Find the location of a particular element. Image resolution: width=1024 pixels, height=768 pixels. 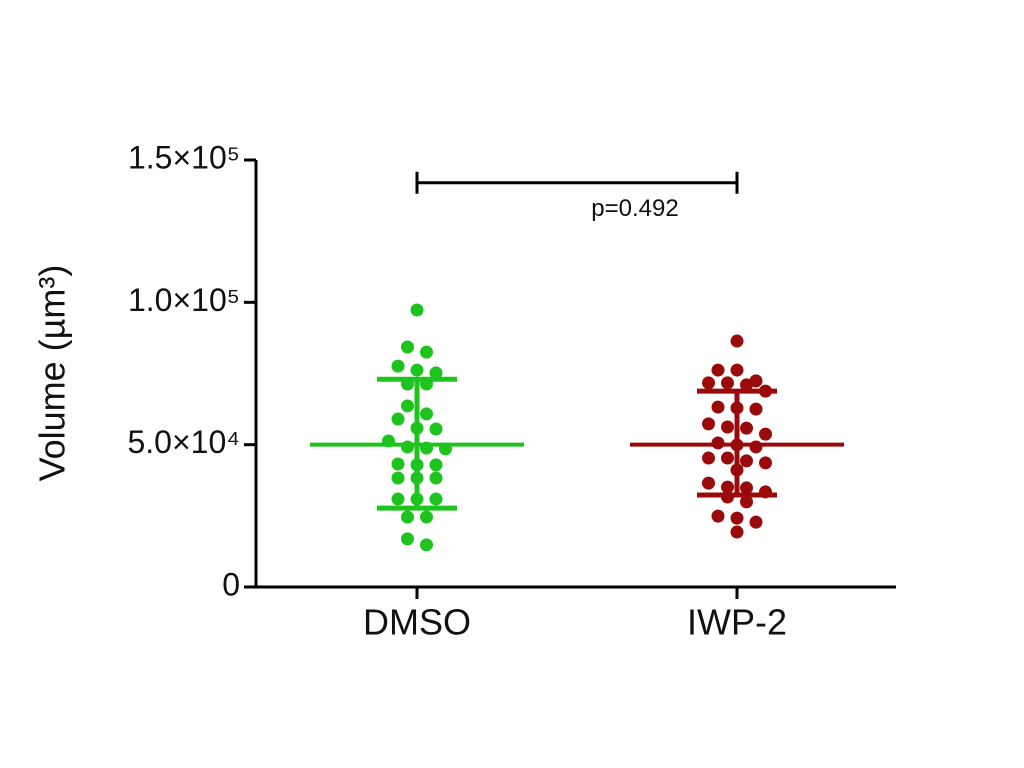

x-tick-label: DMSO is located at coordinates (417, 622).